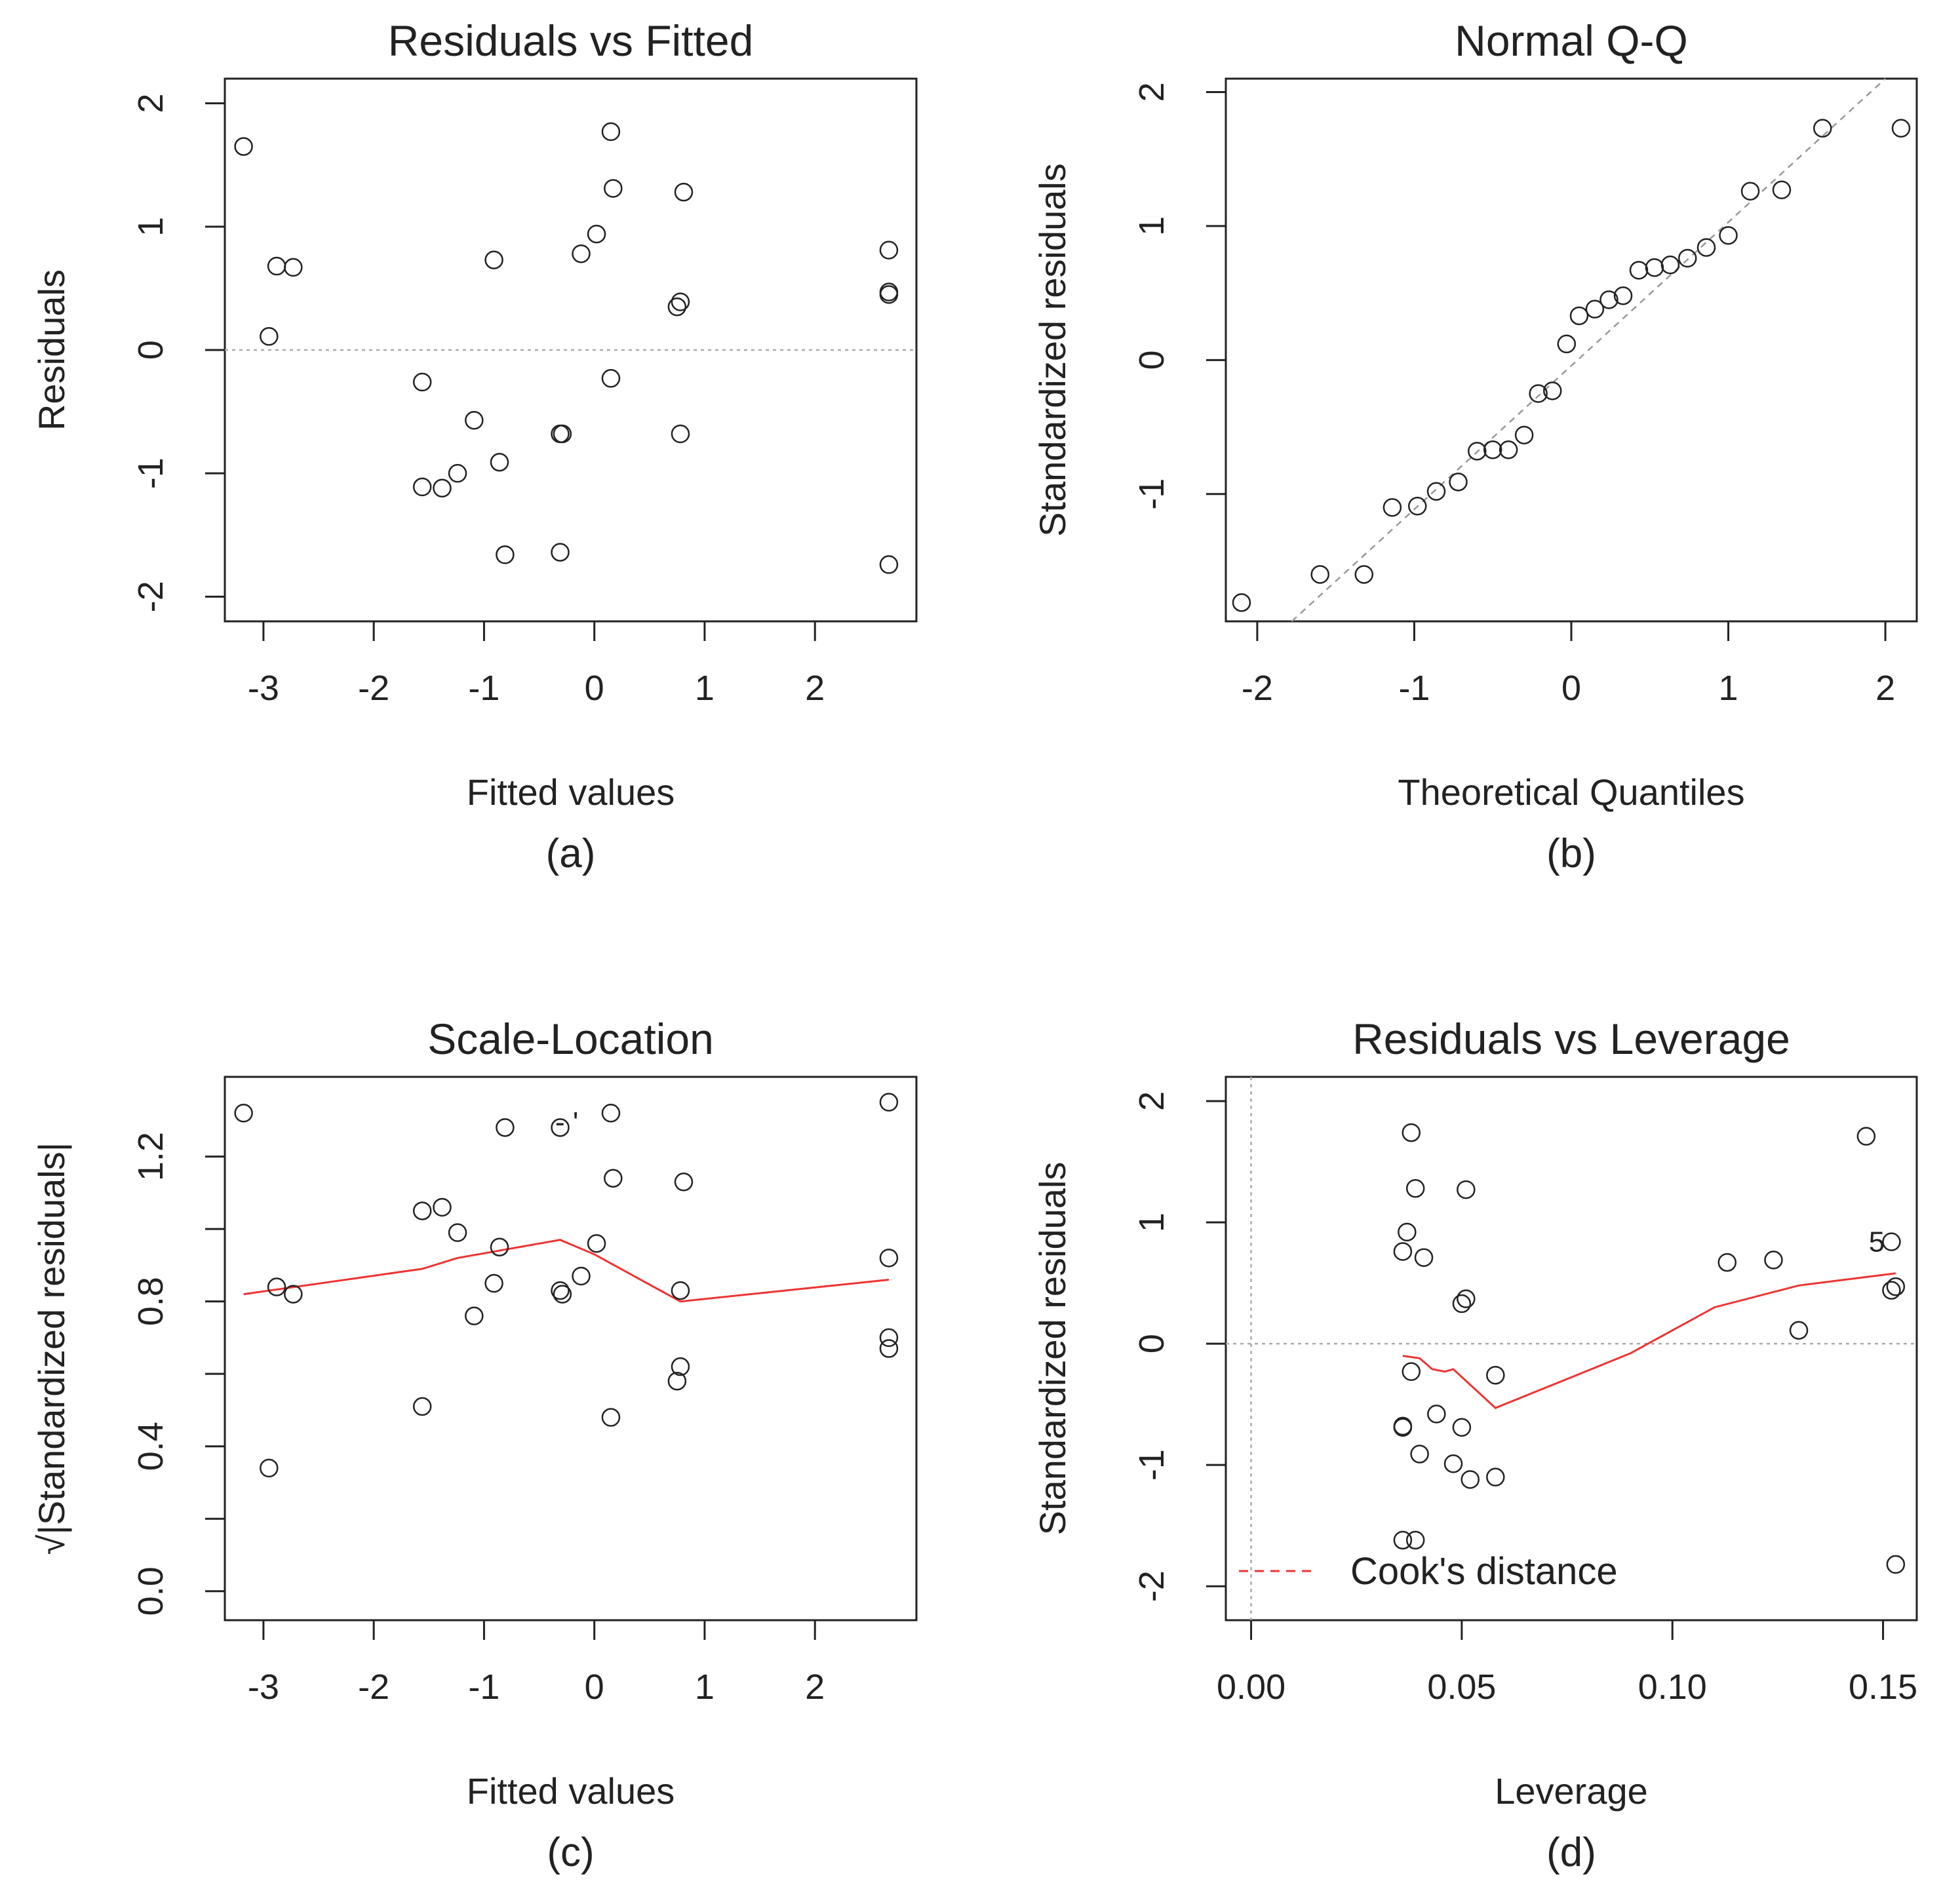 This screenshot has width=1941, height=1904. What do you see at coordinates (1251, 1687) in the screenshot?
I see `x-tick-label: 0.00` at bounding box center [1251, 1687].